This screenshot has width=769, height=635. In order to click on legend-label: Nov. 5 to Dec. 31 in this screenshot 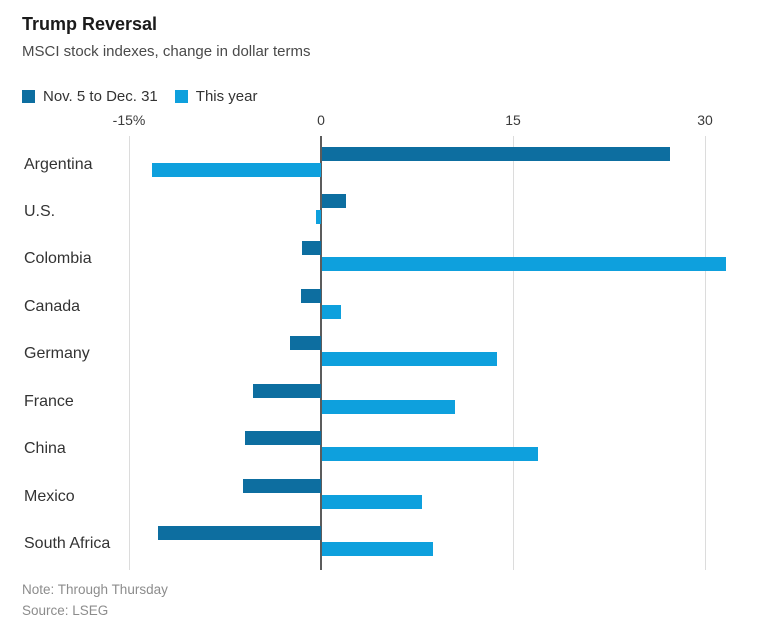, I will do `click(100, 96)`.